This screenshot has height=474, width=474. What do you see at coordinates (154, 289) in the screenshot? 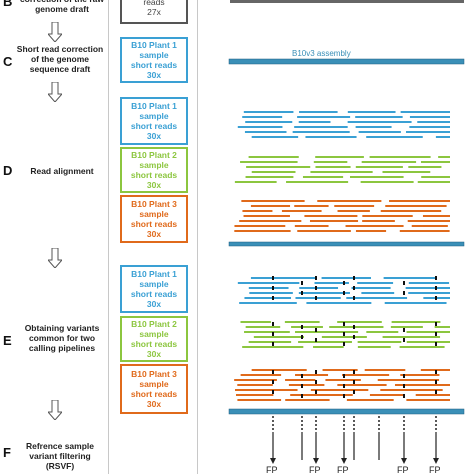
I see `box-e-plant1: B10 Plant 1 sample short reads 30x` at bounding box center [154, 289].